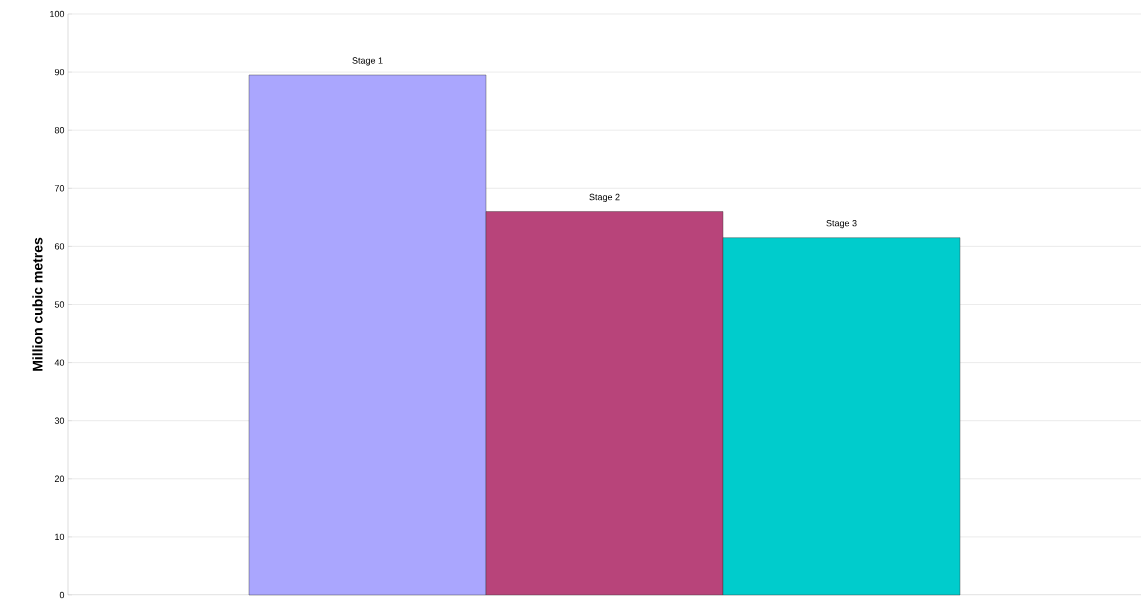  What do you see at coordinates (59, 478) in the screenshot?
I see `y-tick-label: 20` at bounding box center [59, 478].